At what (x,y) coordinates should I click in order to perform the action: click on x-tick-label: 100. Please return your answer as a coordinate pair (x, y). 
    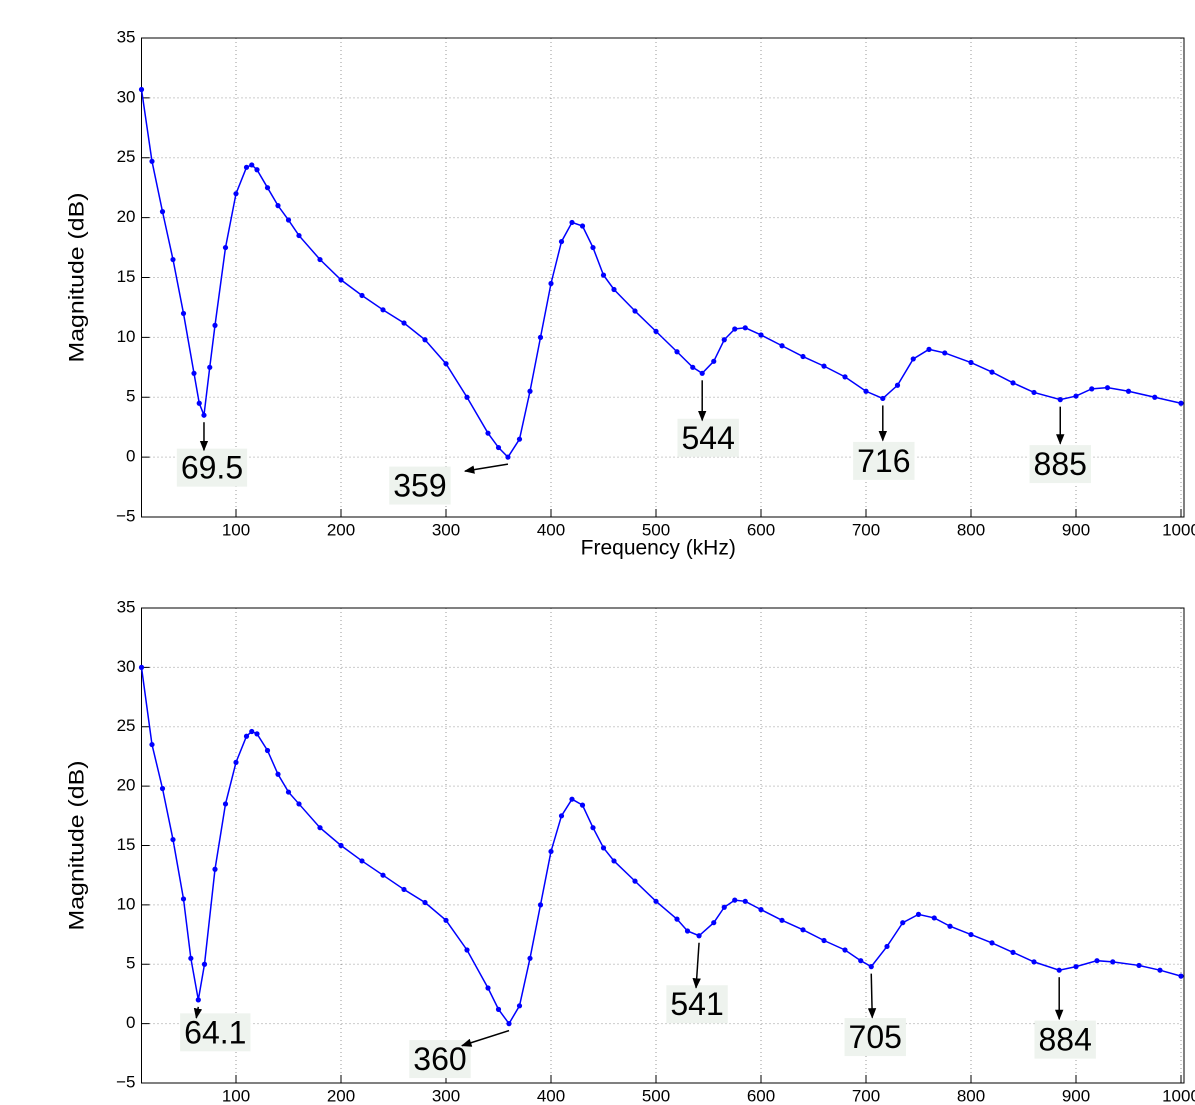
    Looking at the image, I should click on (236, 529).